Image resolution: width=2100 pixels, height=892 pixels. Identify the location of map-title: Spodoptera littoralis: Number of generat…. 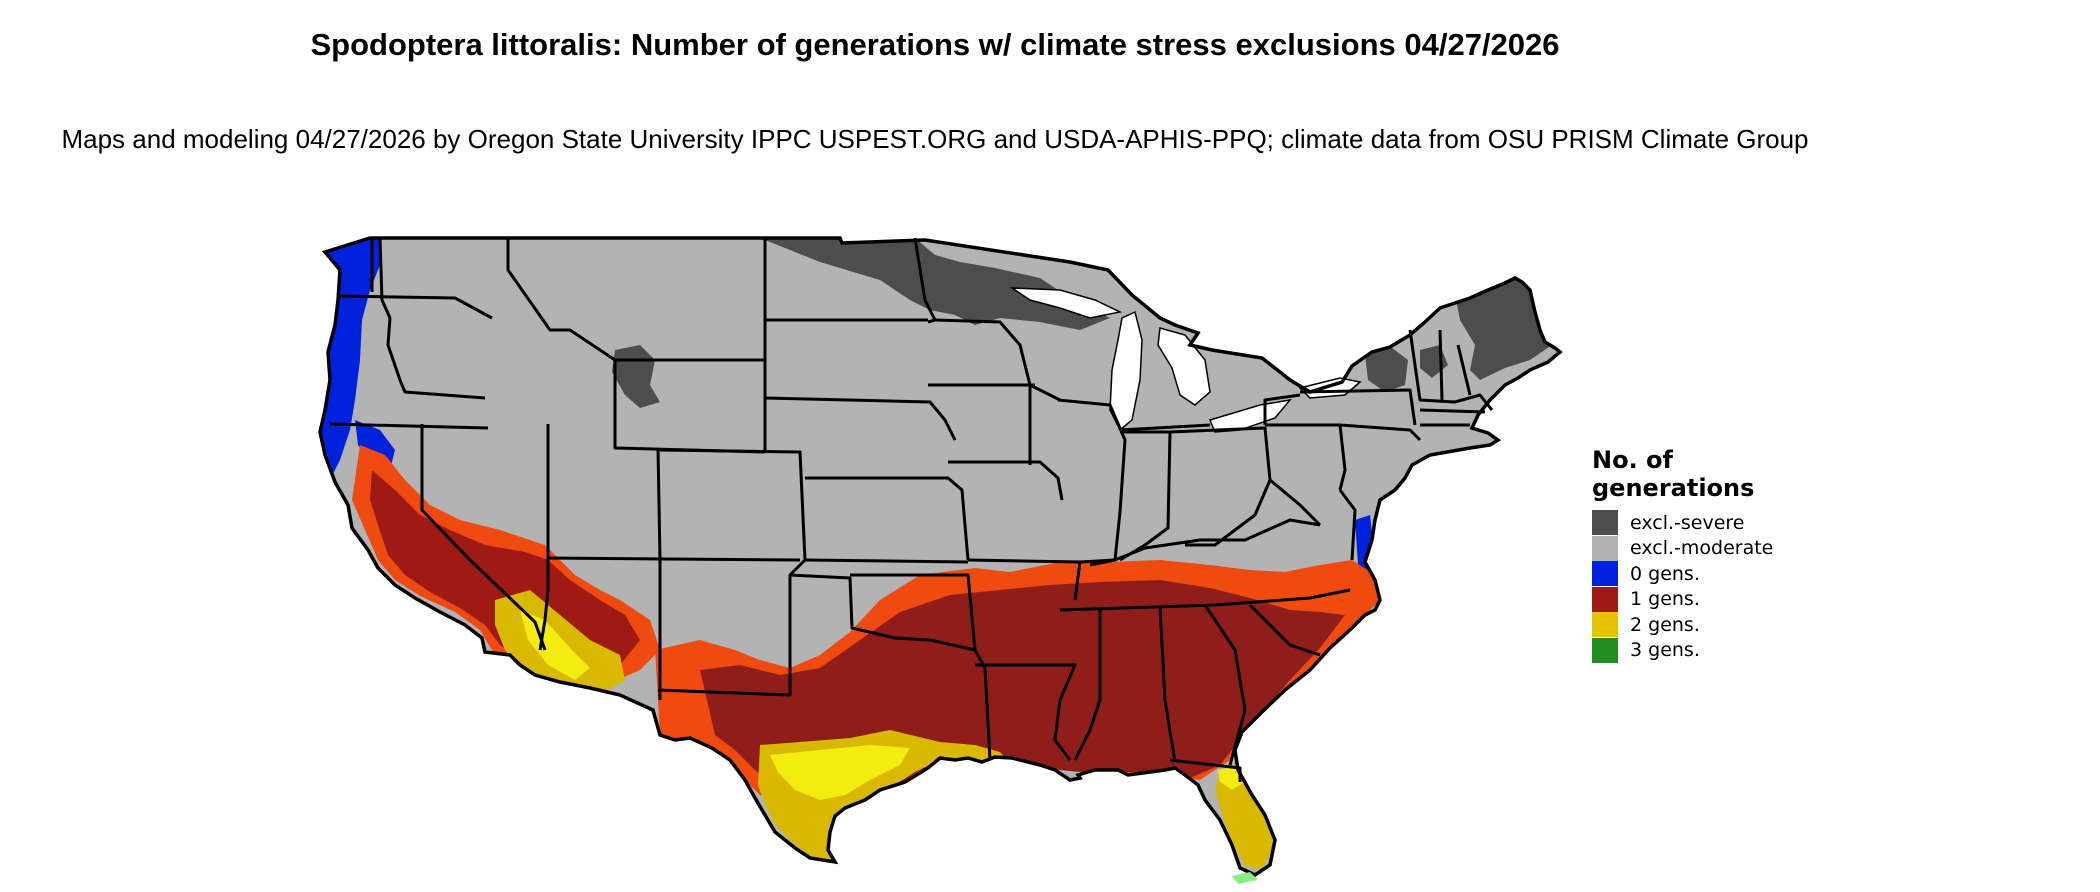
(935, 44).